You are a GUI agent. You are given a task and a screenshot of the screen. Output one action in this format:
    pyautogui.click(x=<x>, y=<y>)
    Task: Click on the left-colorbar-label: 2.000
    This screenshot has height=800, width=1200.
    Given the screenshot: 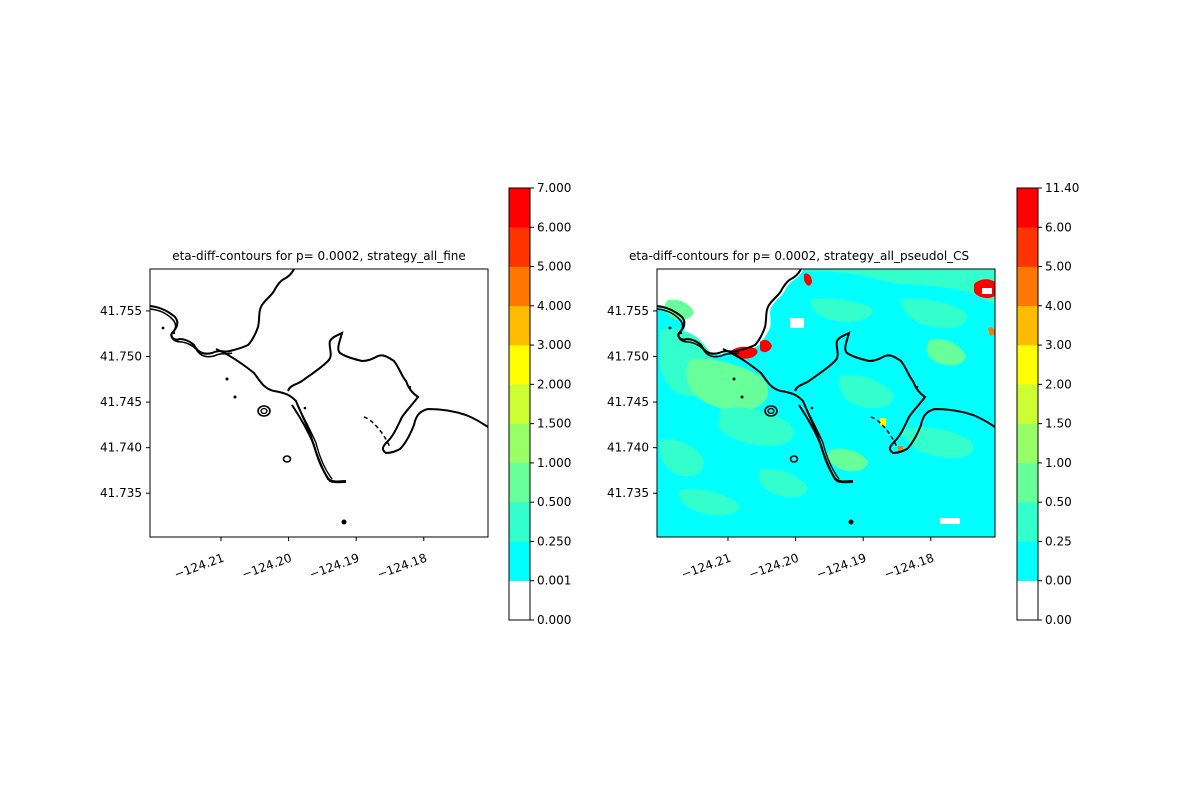 What is the action you would take?
    pyautogui.click(x=554, y=384)
    